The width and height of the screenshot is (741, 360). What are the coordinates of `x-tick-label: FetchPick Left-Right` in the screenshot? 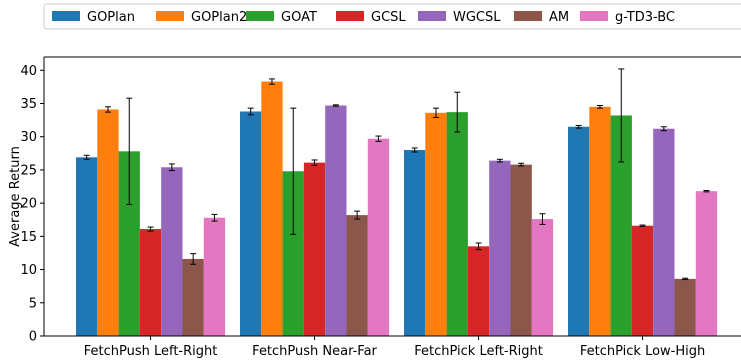 It's located at (478, 351).